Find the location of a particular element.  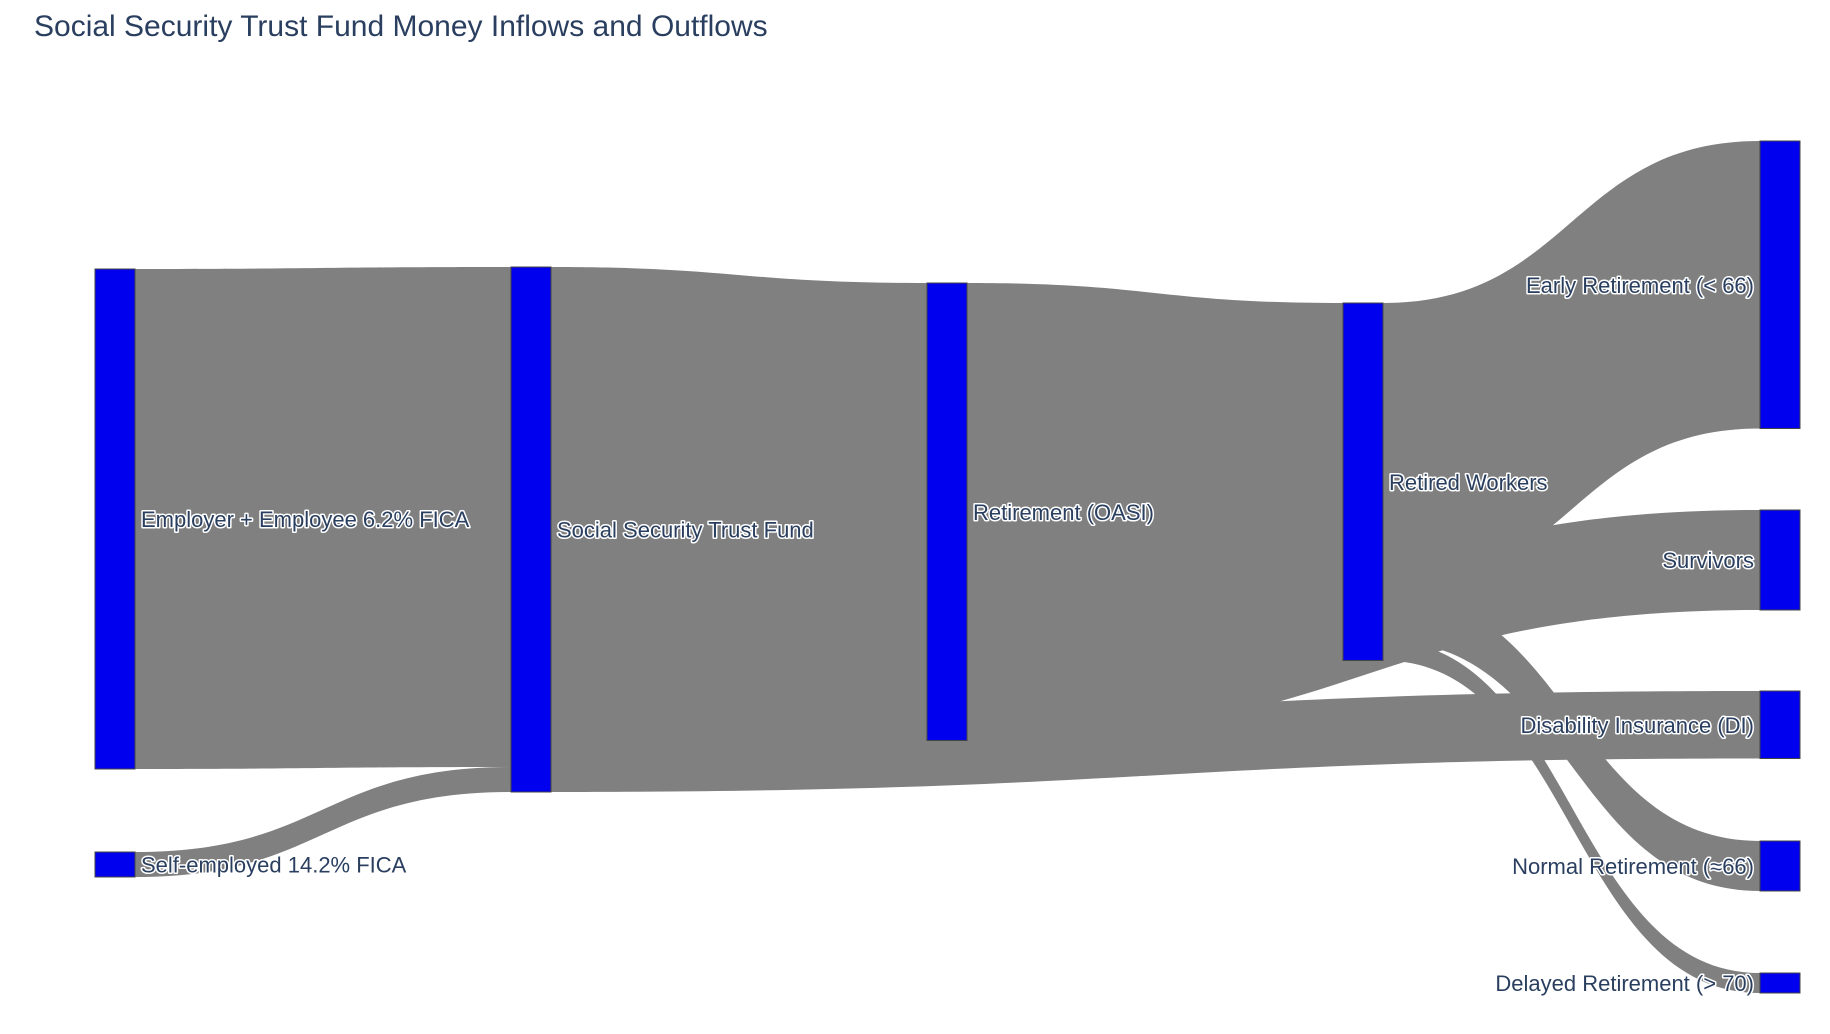

sankey-link-retired_workers-to-normal is located at coordinates (1571, 741).